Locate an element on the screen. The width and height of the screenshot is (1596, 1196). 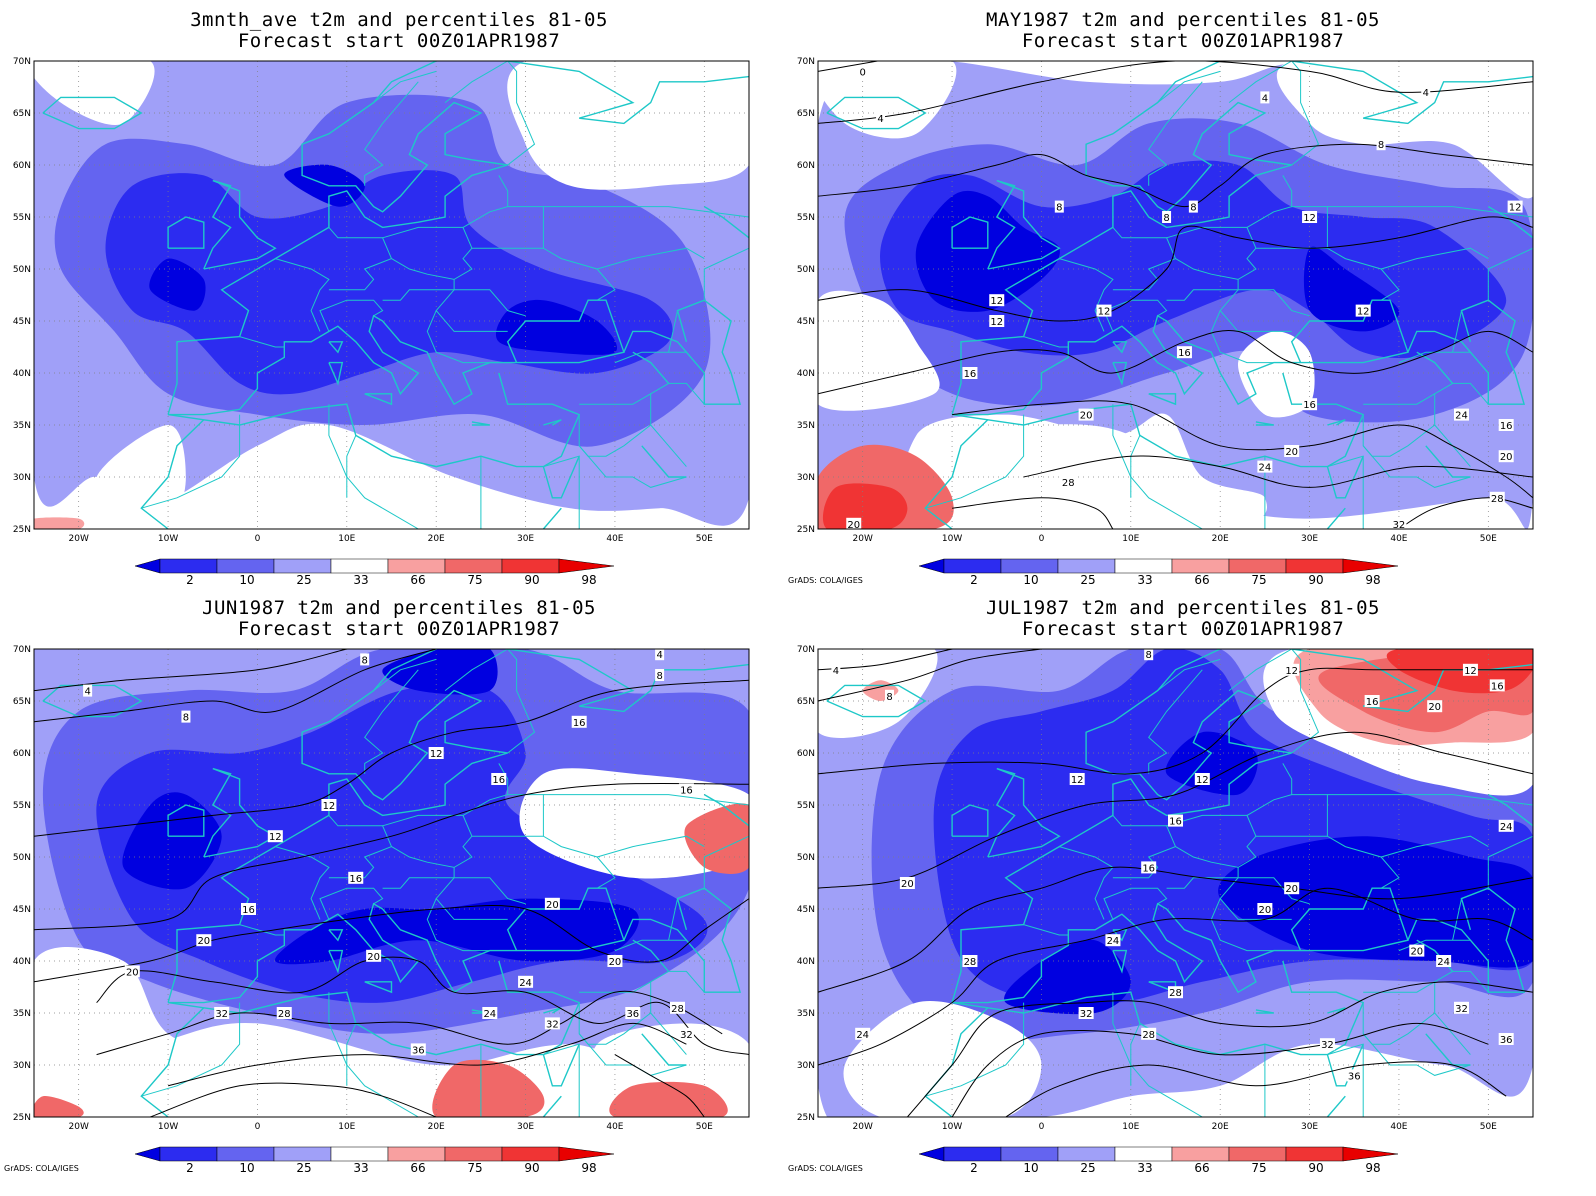
lat-tick-label: 60N is located at coordinates (806, 166).